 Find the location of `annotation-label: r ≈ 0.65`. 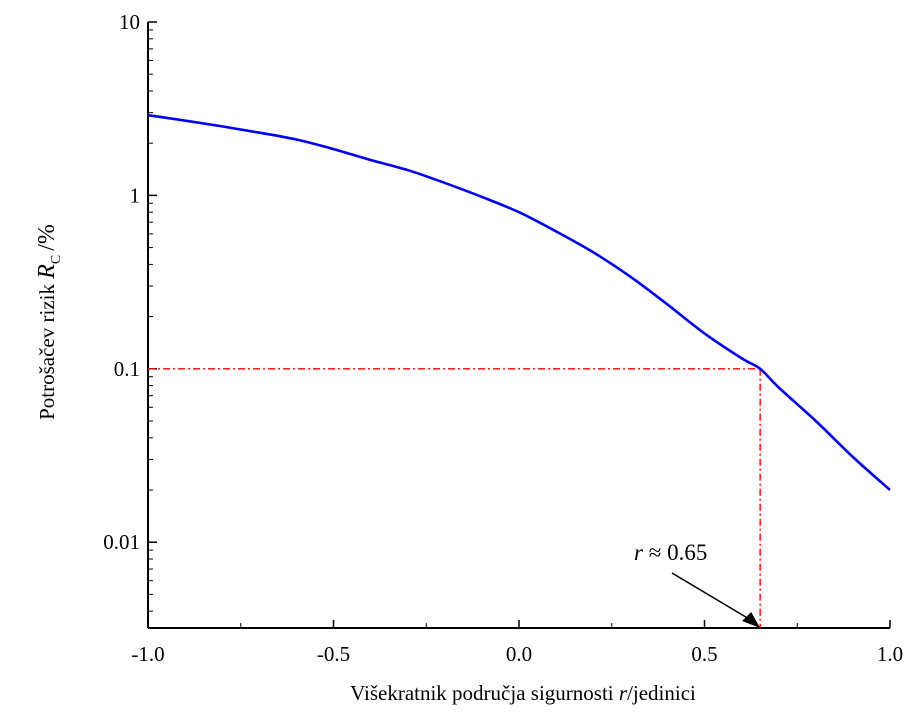

annotation-label: r ≈ 0.65 is located at coordinates (670, 552).